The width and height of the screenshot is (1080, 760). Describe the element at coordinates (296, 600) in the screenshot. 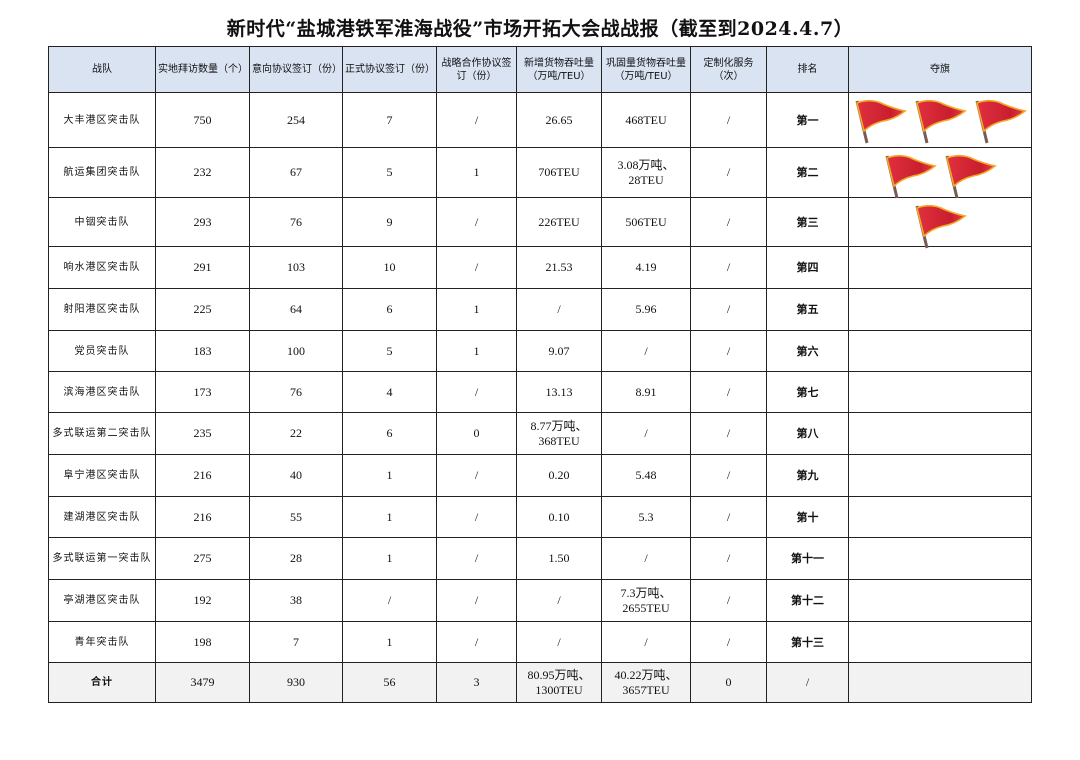

I see `intent-agreements: 38` at that location.